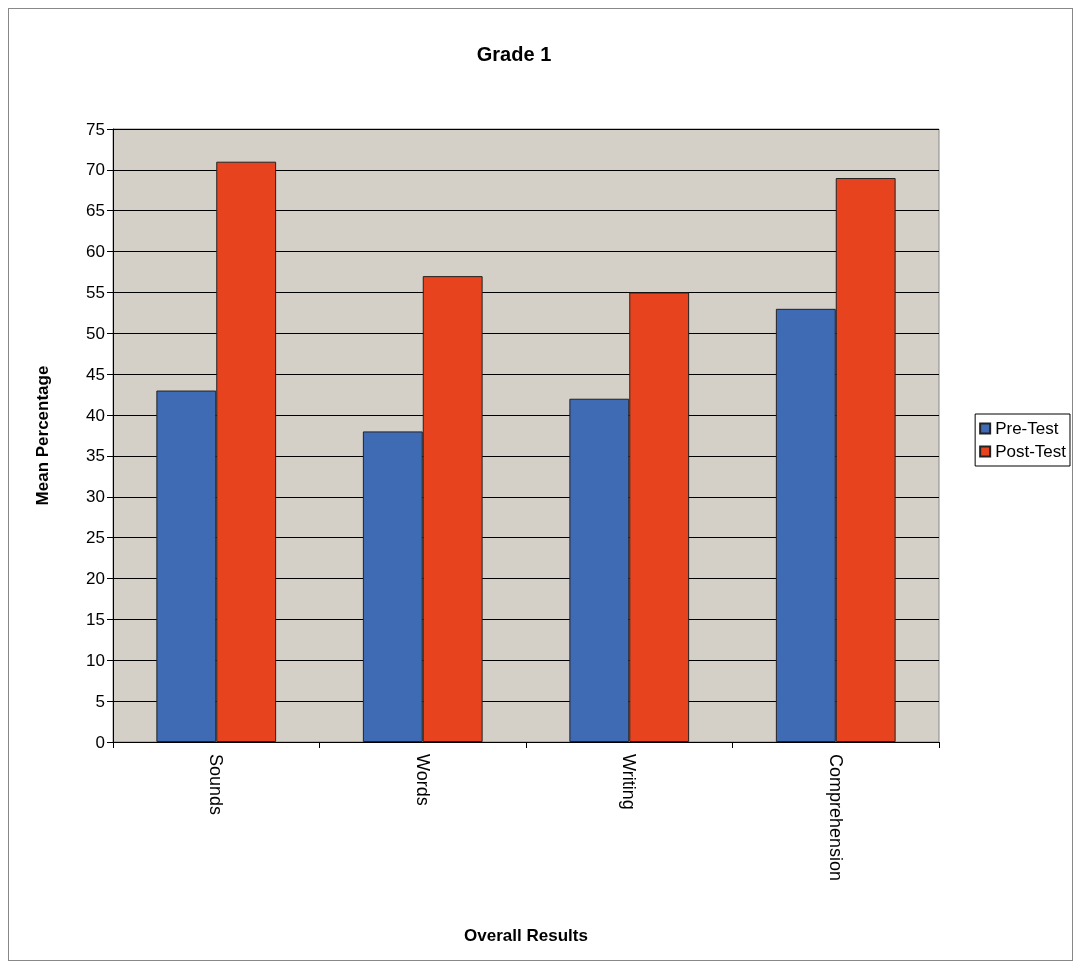  Describe the element at coordinates (95, 374) in the screenshot. I see `y-tick-label: 45` at that location.